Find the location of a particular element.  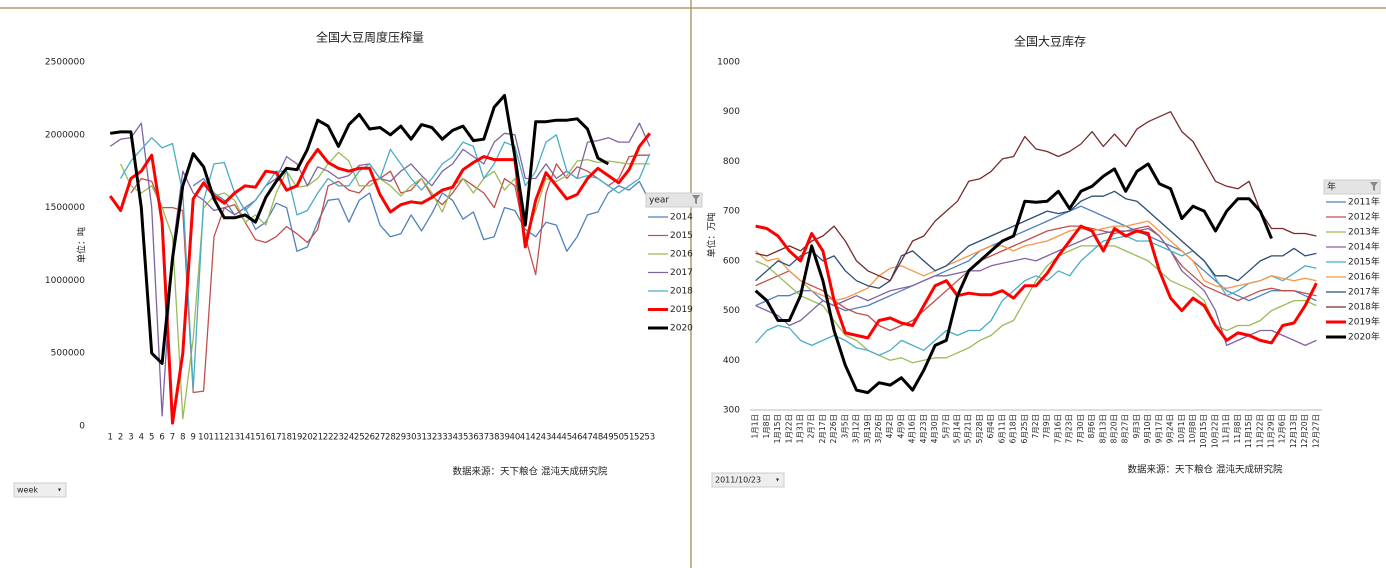

x-tick-label: 45 is located at coordinates (566, 438).